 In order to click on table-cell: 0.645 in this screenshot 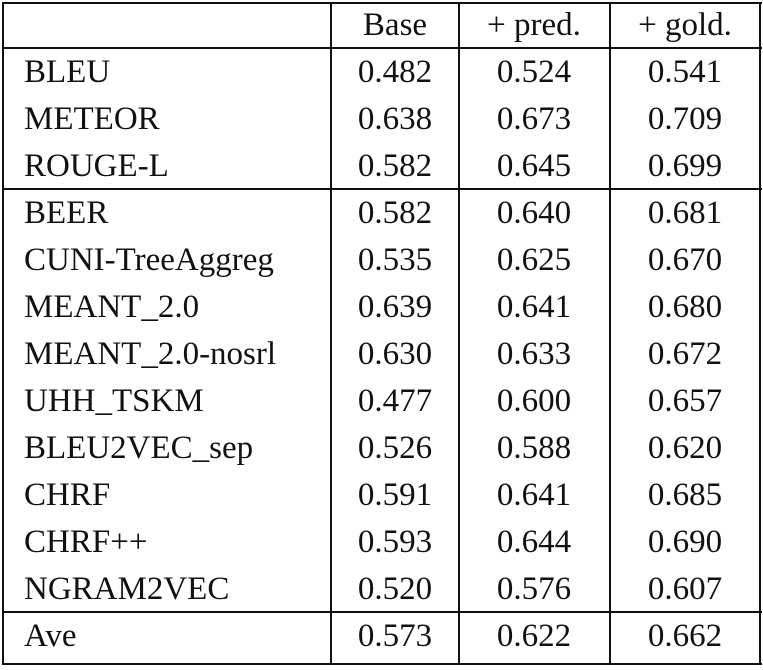, I will do `click(534, 166)`.